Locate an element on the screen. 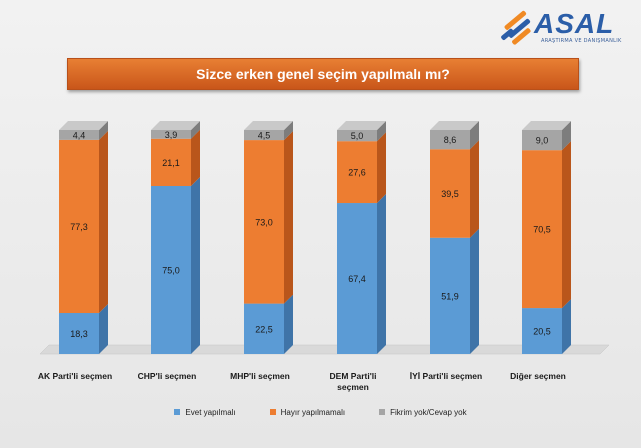  data-label: 75,0 is located at coordinates (171, 271).